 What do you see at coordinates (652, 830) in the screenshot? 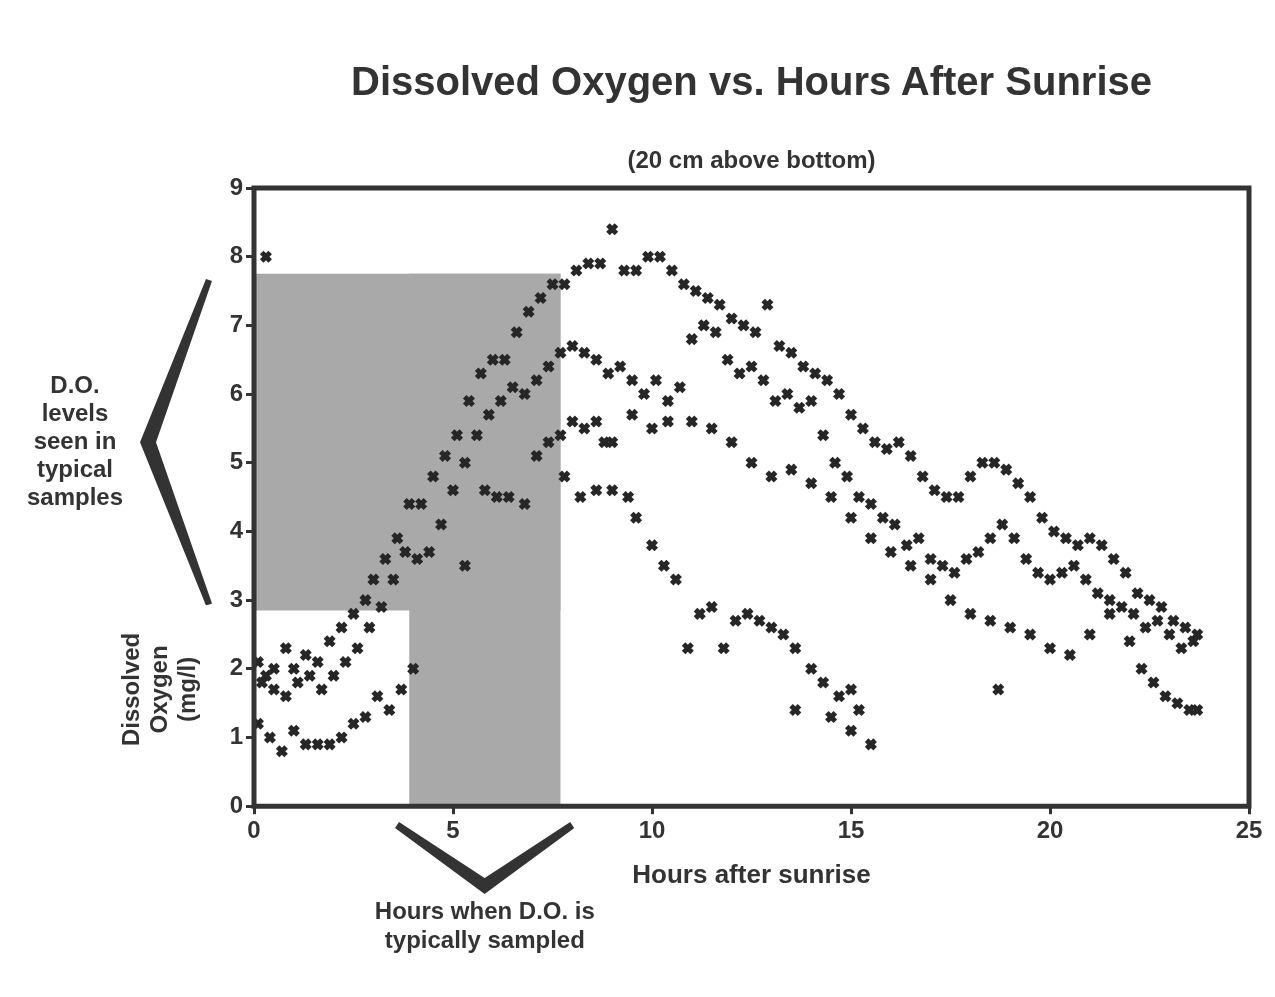
I see `x-tick-label: 10` at bounding box center [652, 830].